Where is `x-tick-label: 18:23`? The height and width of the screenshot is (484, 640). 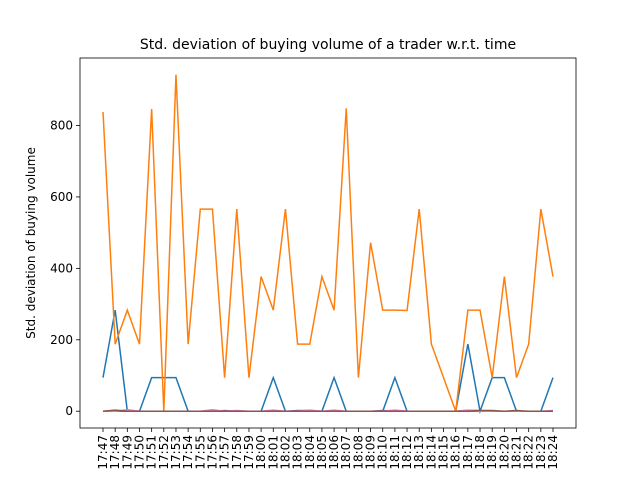 x-tick-label: 18:23 is located at coordinates (541, 452).